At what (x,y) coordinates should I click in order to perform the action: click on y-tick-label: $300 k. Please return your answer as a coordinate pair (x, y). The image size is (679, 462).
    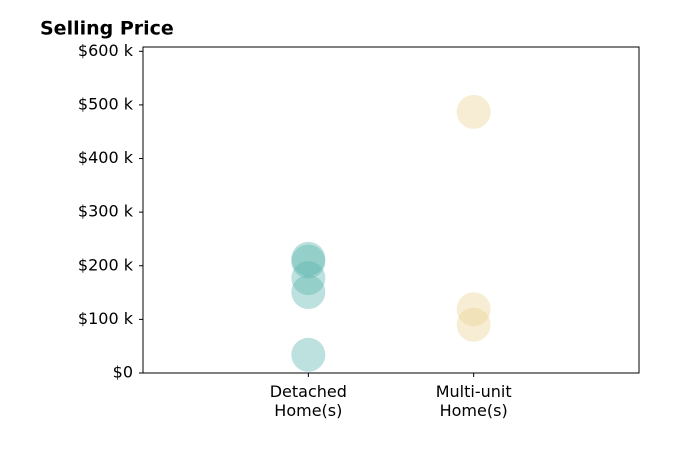
    Looking at the image, I should click on (106, 211).